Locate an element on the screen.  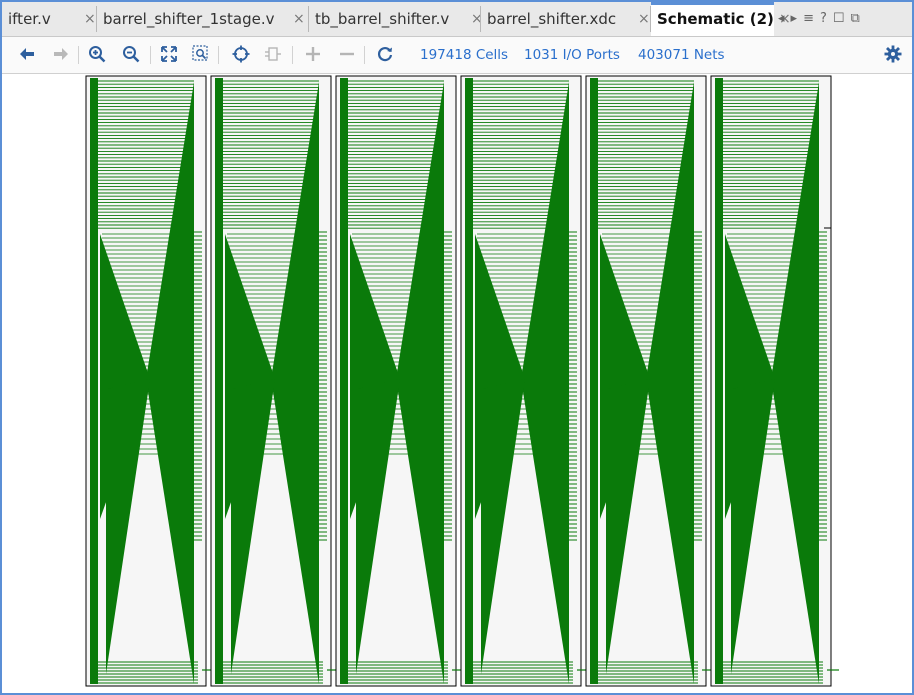
tab-tb-barrel-shifter: tb_barrel_shifter.v × is located at coordinates (396, 19).